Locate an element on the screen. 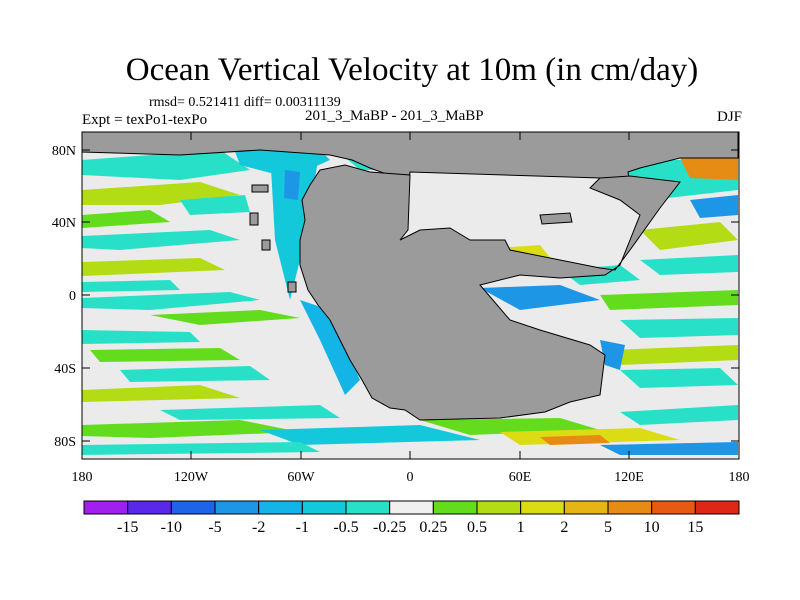 This screenshot has height=600, width=800. legend-label: 0.25 is located at coordinates (433, 527).